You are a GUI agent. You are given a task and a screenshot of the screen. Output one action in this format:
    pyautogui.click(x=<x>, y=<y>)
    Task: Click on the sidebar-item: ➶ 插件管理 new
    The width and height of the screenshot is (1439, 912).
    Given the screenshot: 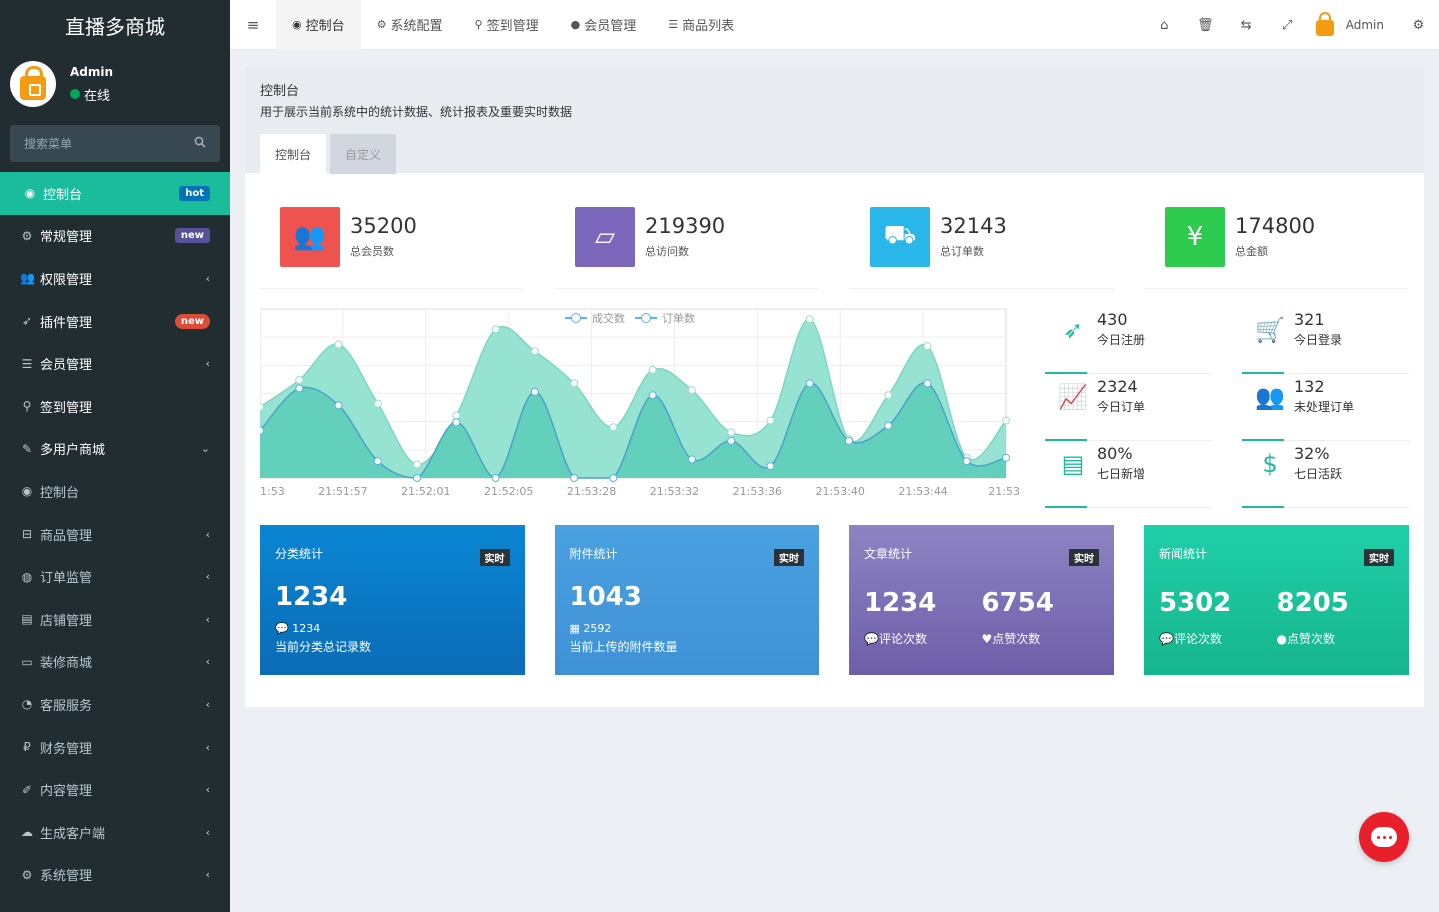 What is the action you would take?
    pyautogui.click(x=115, y=321)
    